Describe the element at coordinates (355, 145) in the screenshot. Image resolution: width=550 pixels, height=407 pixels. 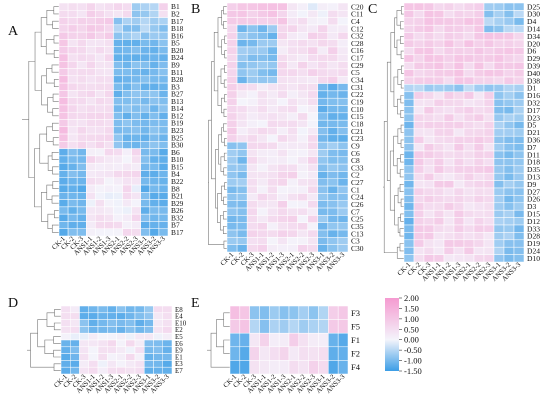
I see `row-label: C9` at that location.